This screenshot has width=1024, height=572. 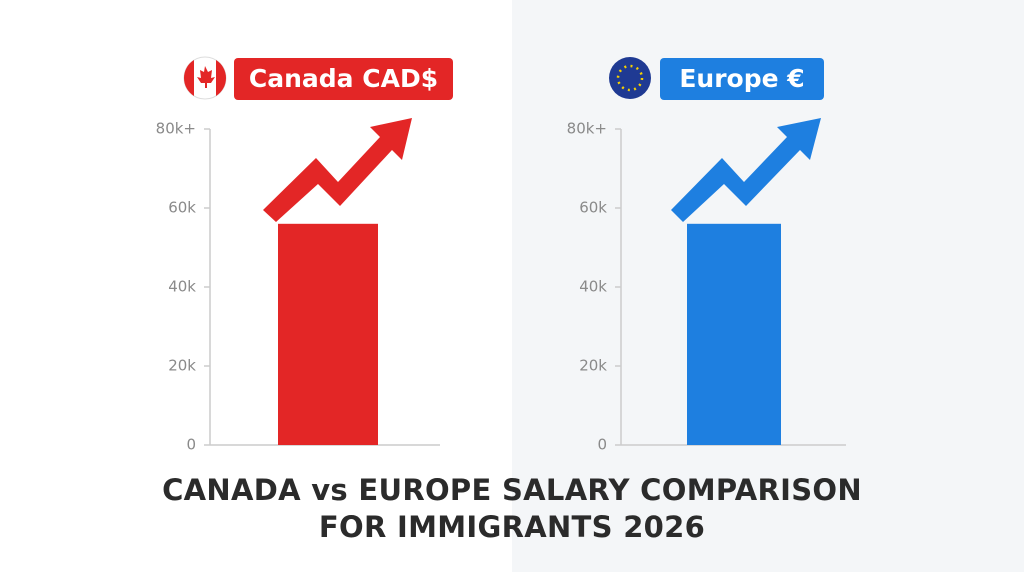 I want to click on chart-title: Canada CAD$, so click(x=343, y=78).